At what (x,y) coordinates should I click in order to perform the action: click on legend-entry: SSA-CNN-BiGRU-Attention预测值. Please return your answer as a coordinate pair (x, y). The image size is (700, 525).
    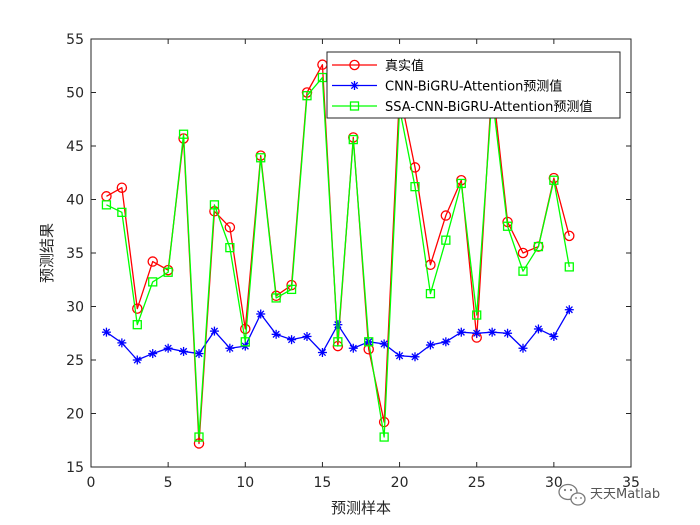
    Looking at the image, I should click on (462, 107).